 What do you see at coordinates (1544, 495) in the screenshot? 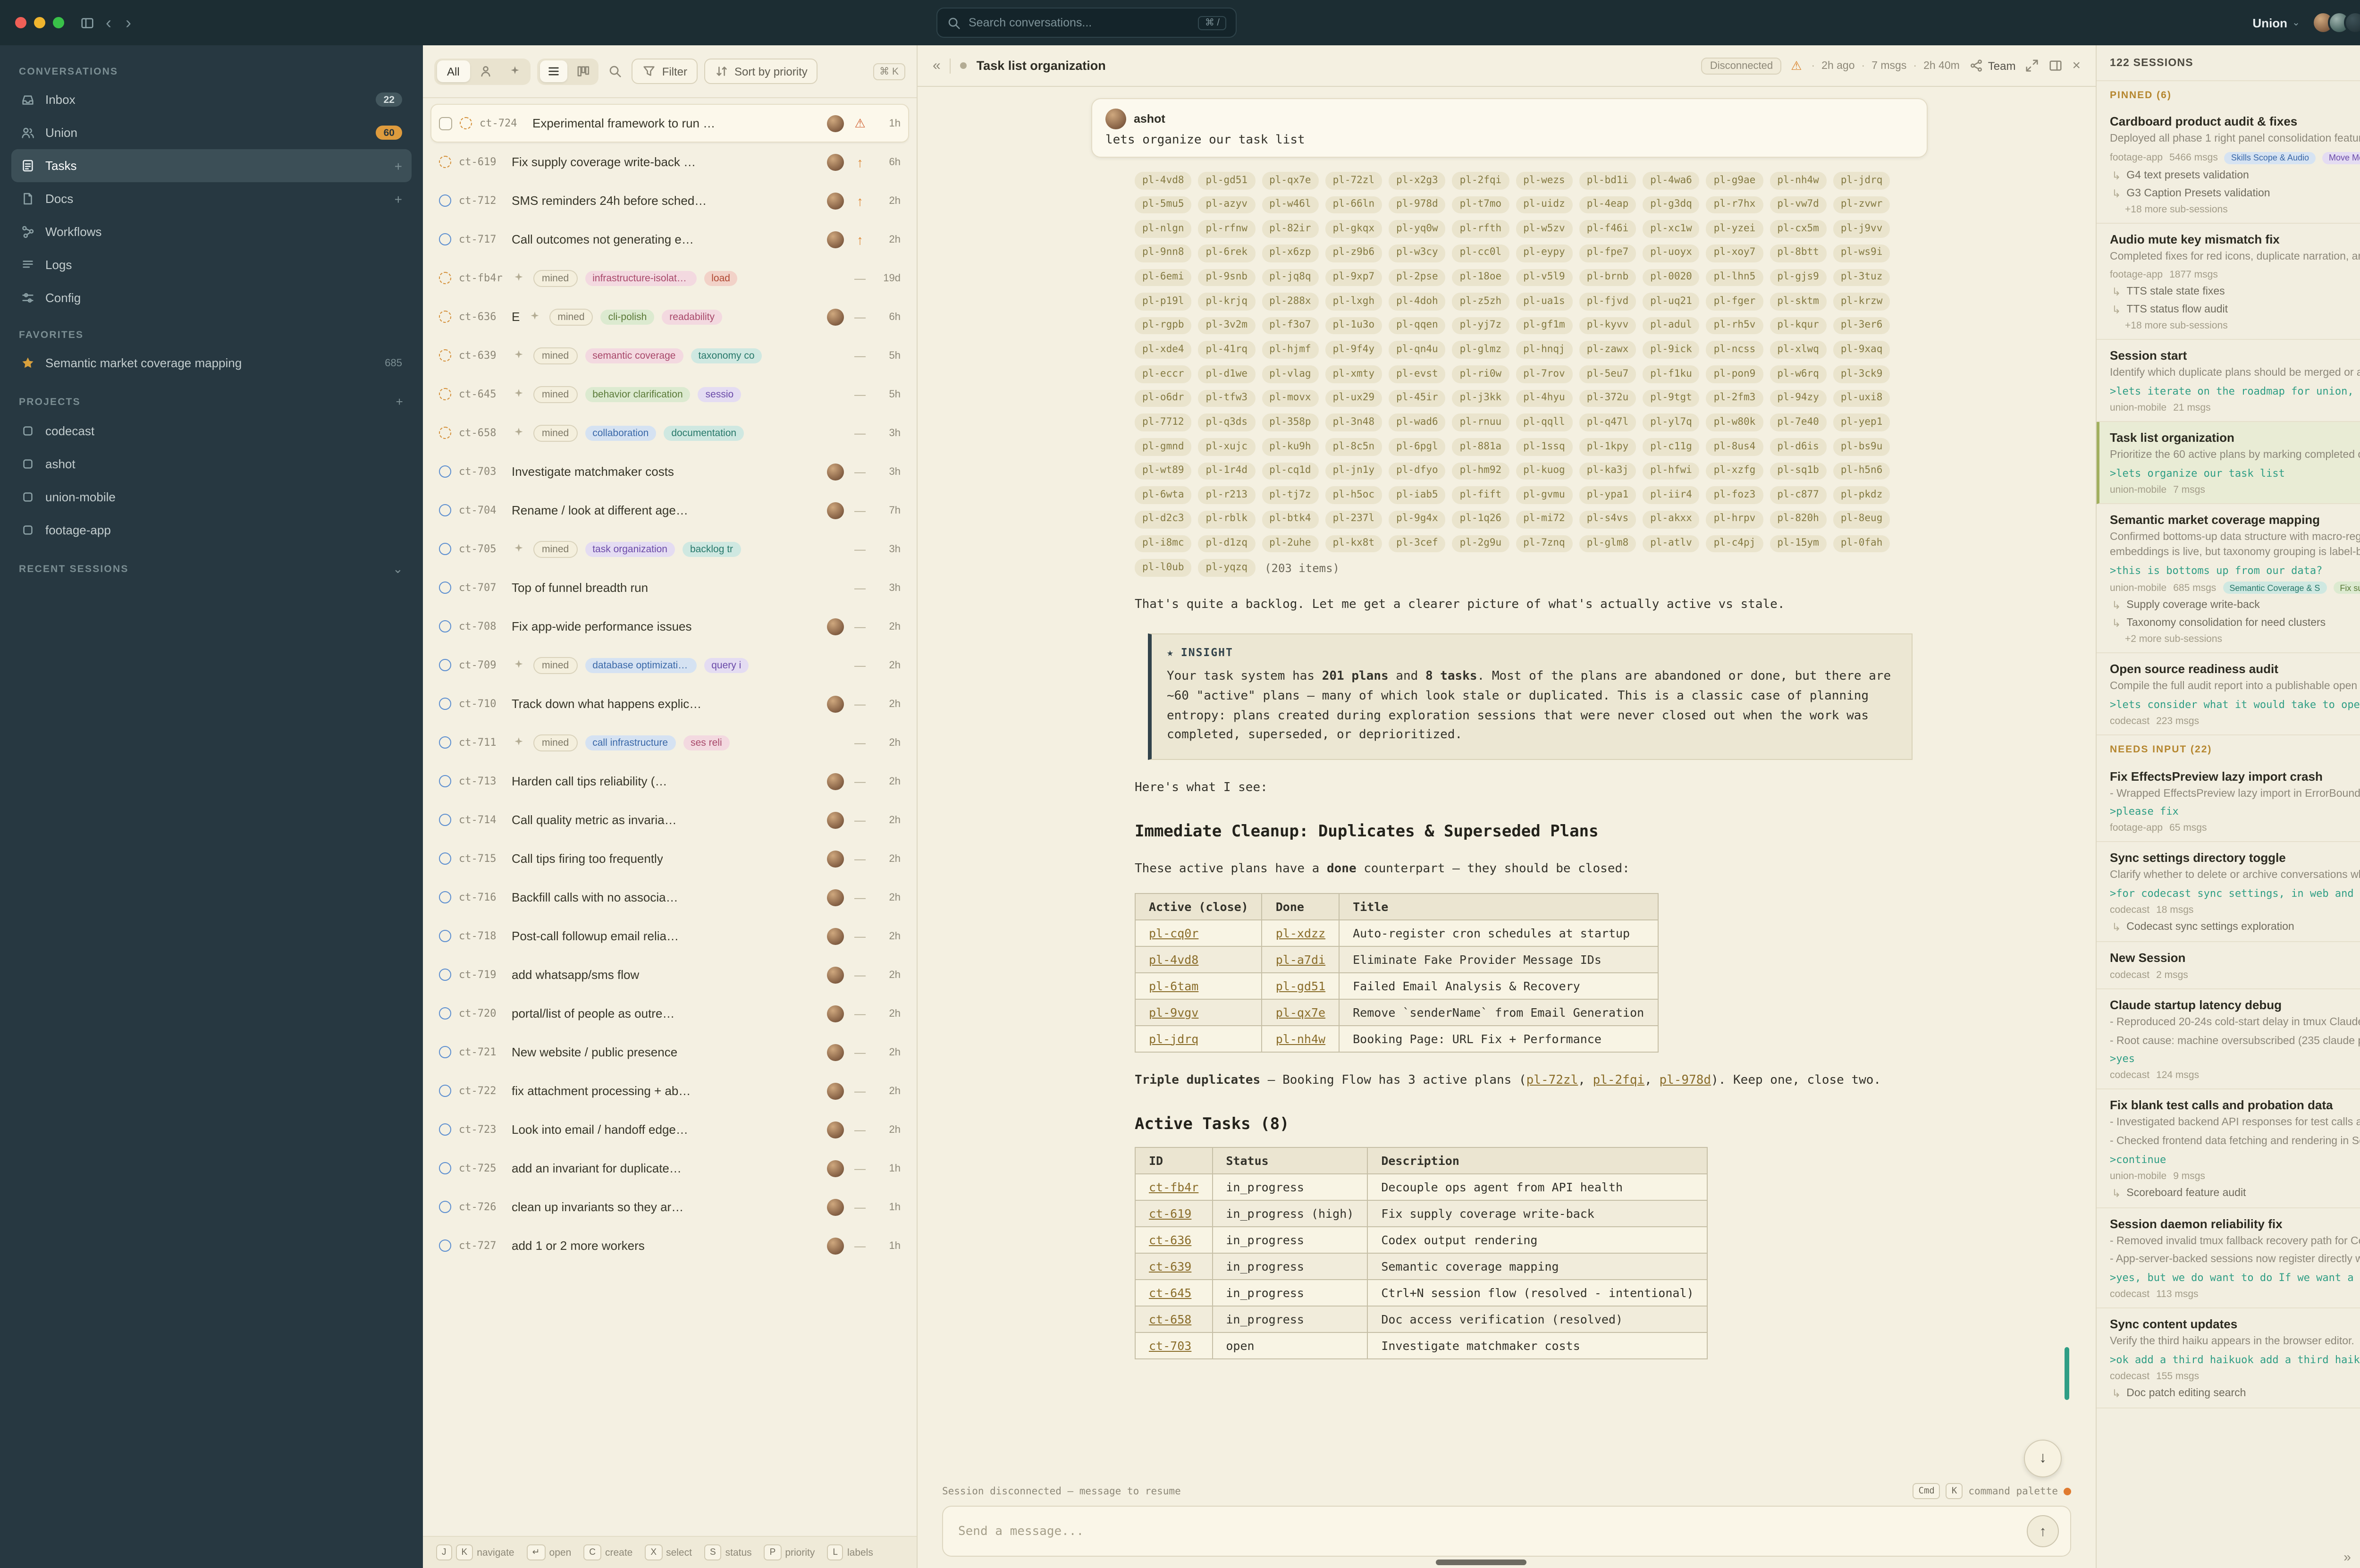
I see `plan-chip: pl-gvmu` at bounding box center [1544, 495].